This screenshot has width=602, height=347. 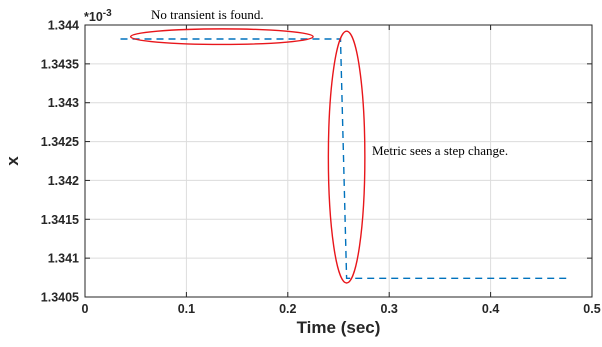 I want to click on x-tick-label: 0.4, so click(x=490, y=309).